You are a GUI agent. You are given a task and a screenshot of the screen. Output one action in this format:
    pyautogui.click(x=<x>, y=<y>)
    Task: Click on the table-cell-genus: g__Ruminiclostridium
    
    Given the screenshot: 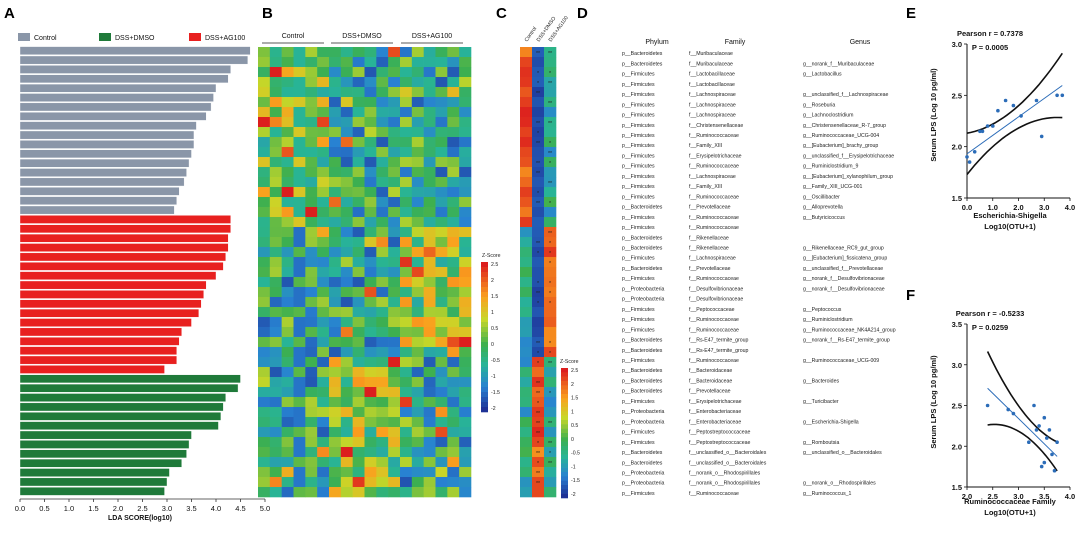 What is the action you would take?
    pyautogui.click(x=828, y=320)
    